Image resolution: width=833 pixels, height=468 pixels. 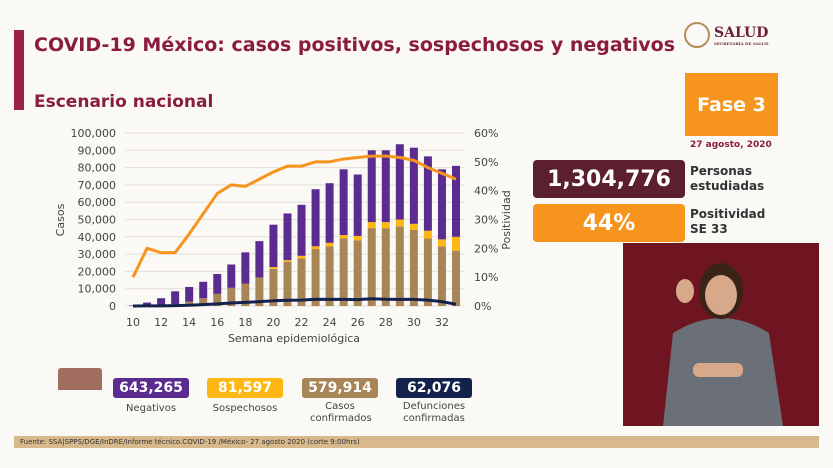 I want to click on y-tick-label: 70,000, so click(x=97, y=185).